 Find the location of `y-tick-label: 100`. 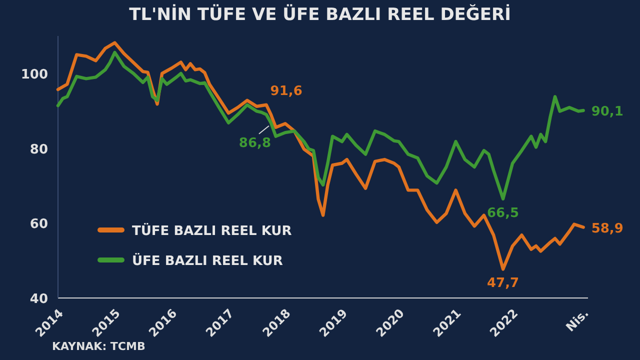

y-tick-label: 100 is located at coordinates (34, 74).